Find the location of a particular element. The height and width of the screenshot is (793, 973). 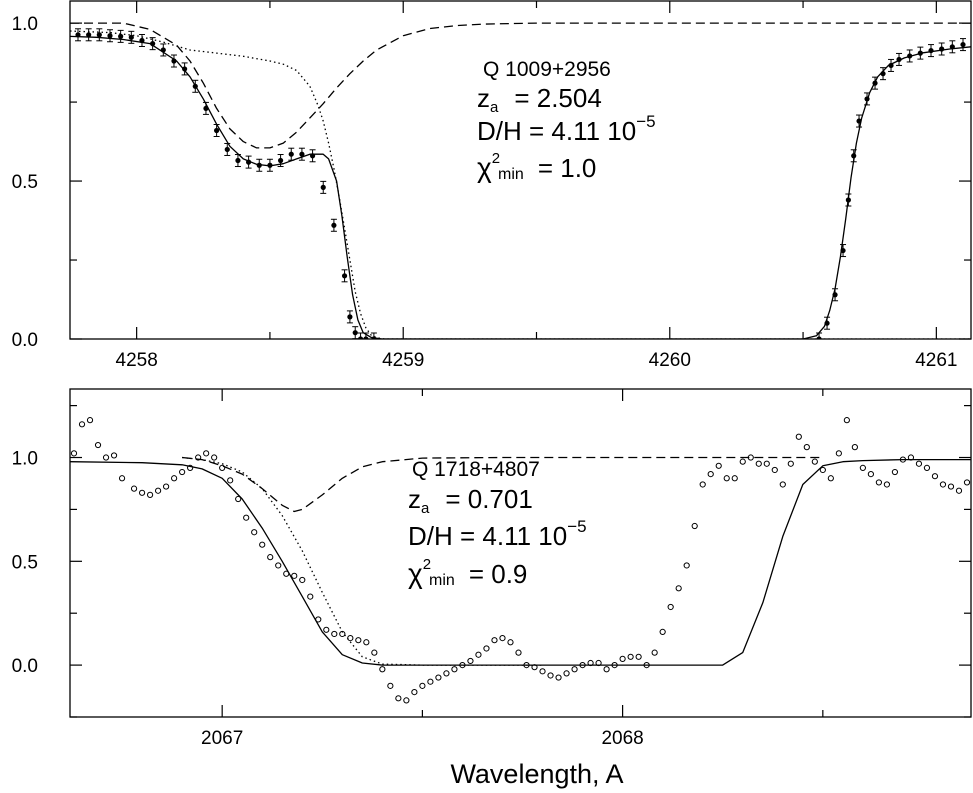

panel-top-x-tick-label: 4259 is located at coordinates (403, 360).